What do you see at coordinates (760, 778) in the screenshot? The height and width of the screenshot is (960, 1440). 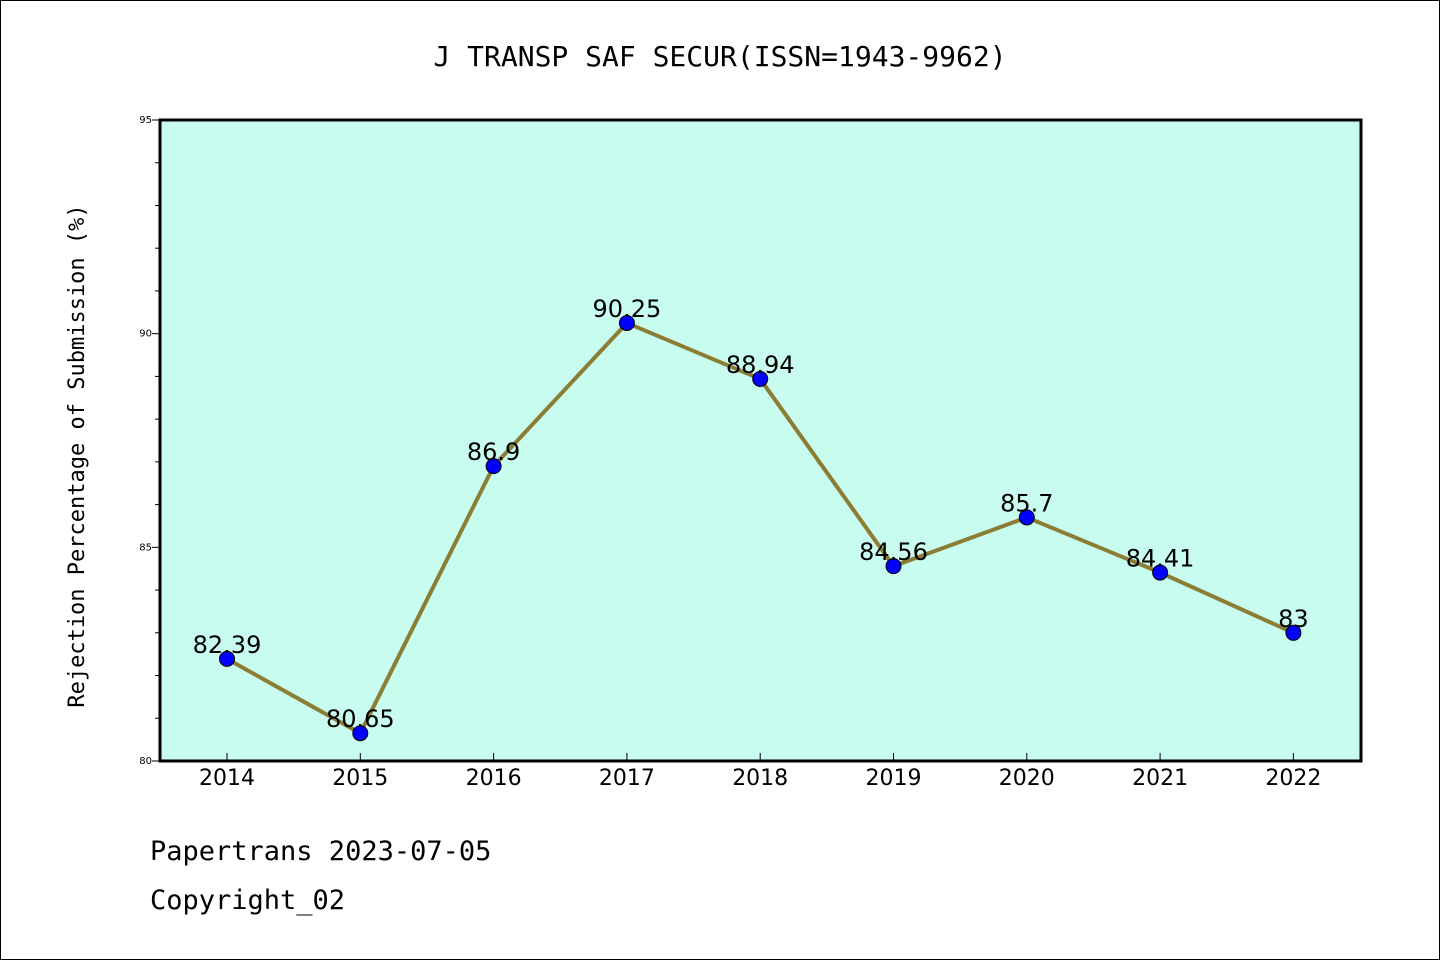 I see `x-tick-label: 2018` at bounding box center [760, 778].